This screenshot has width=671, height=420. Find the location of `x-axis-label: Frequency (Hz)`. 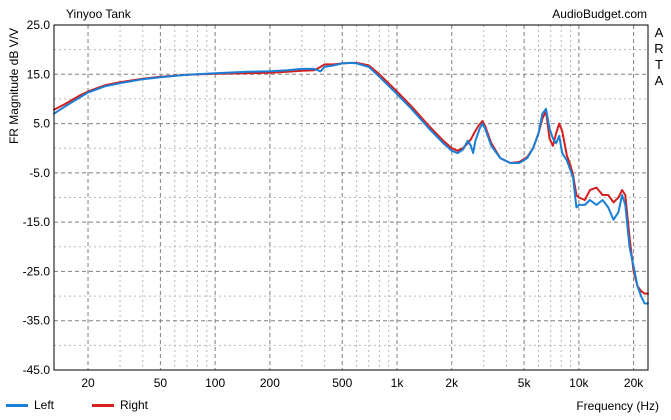

x-axis-label: Frequency (Hz) is located at coordinates (617, 406).